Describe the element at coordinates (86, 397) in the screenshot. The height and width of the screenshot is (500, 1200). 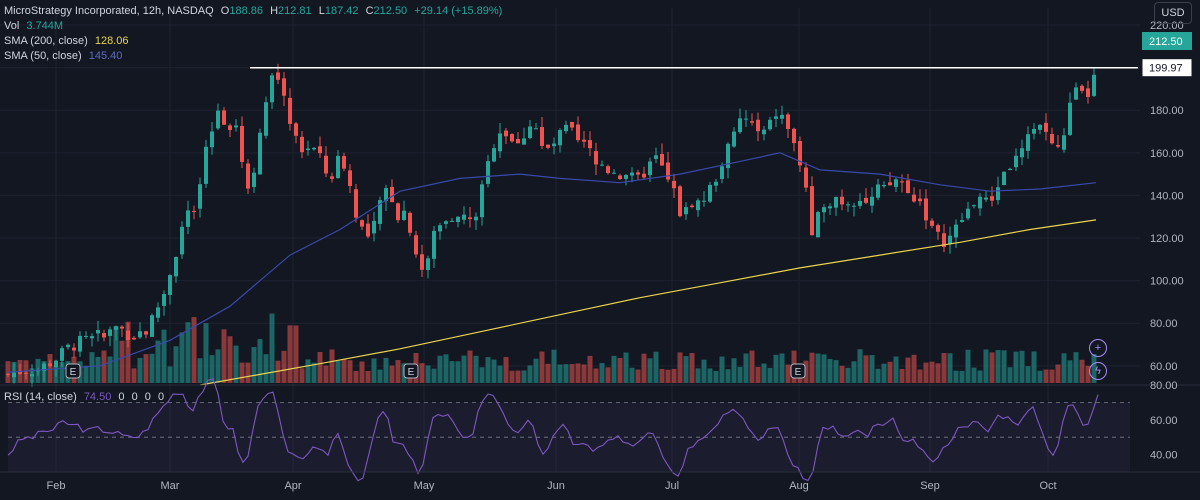
I see `rsi-legend: RSI (14, close) 74.50 0 0 0 0` at that location.